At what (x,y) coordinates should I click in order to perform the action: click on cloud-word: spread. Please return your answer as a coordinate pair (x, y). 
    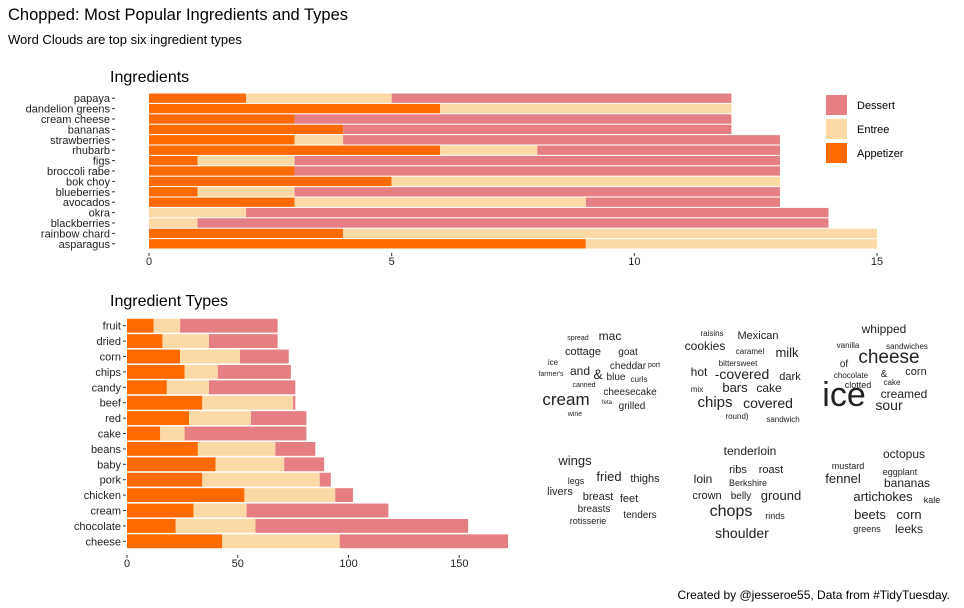
    Looking at the image, I should click on (578, 338).